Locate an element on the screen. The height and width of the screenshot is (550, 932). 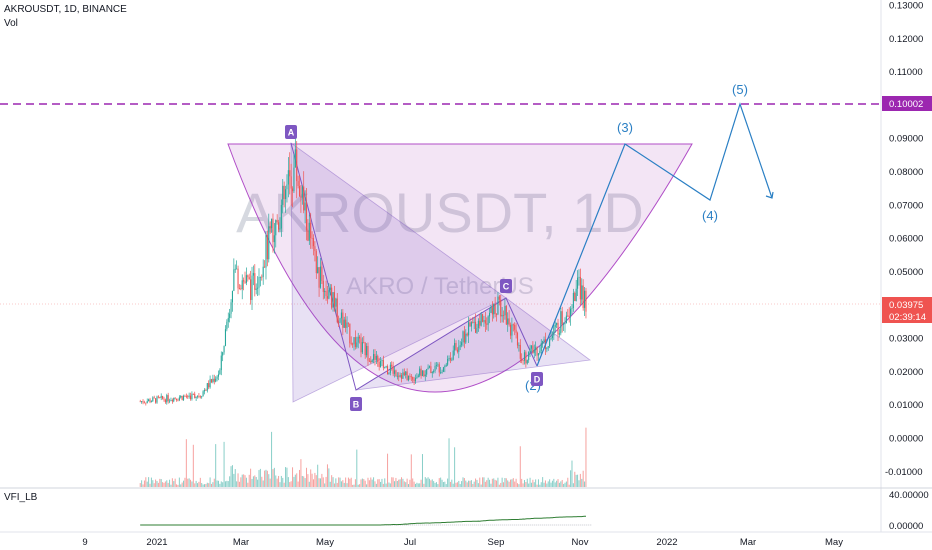
volume-legend: Vol is located at coordinates (11, 23).